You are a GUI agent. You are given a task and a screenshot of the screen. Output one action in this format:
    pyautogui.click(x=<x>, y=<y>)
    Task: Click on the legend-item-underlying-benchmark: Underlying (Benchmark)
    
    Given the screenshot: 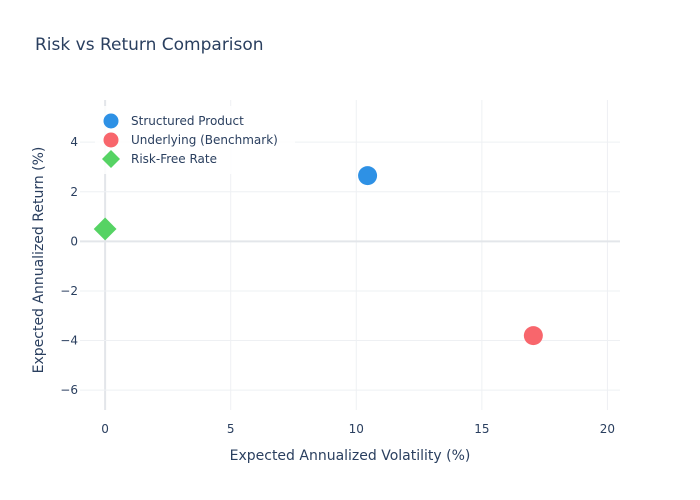 What is the action you would take?
    pyautogui.click(x=190, y=140)
    